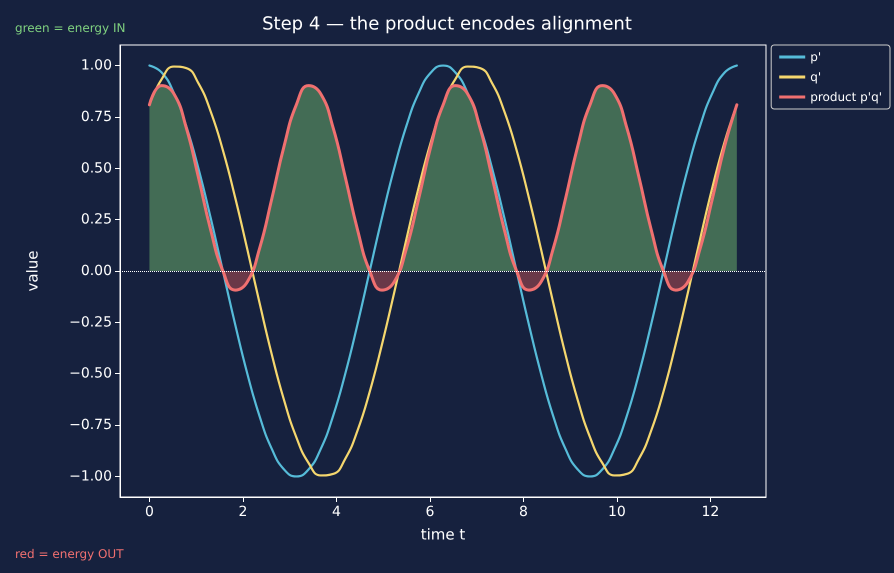 The width and height of the screenshot is (894, 573). I want to click on legend-label: q', so click(816, 77).